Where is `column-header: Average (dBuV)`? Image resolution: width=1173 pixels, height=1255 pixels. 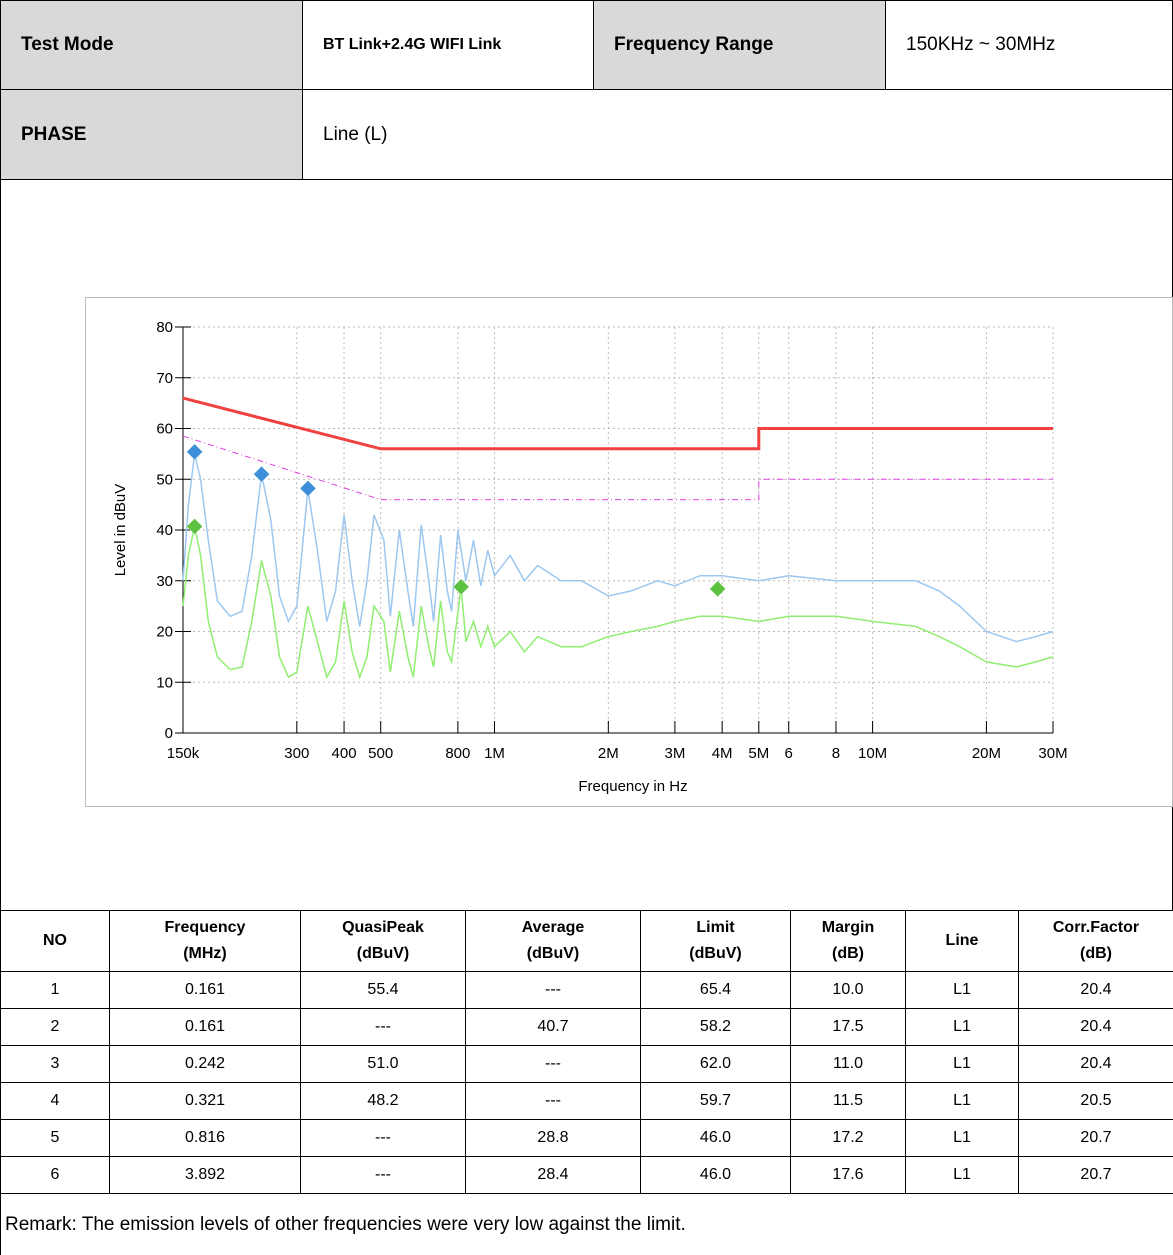
column-header: Average (dBuV) is located at coordinates (553, 941).